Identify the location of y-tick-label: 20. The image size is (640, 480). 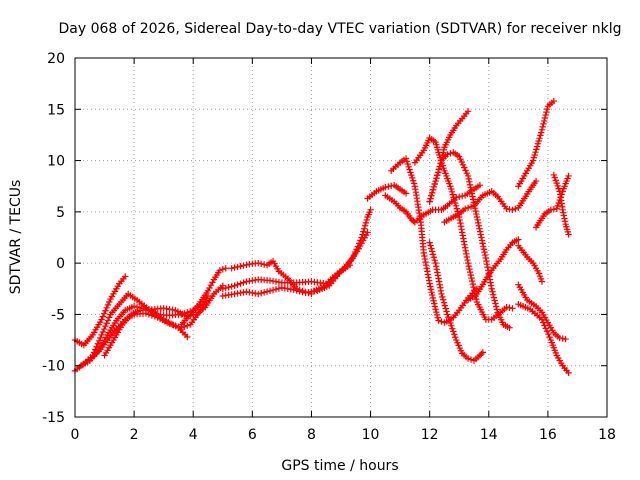
(56, 59).